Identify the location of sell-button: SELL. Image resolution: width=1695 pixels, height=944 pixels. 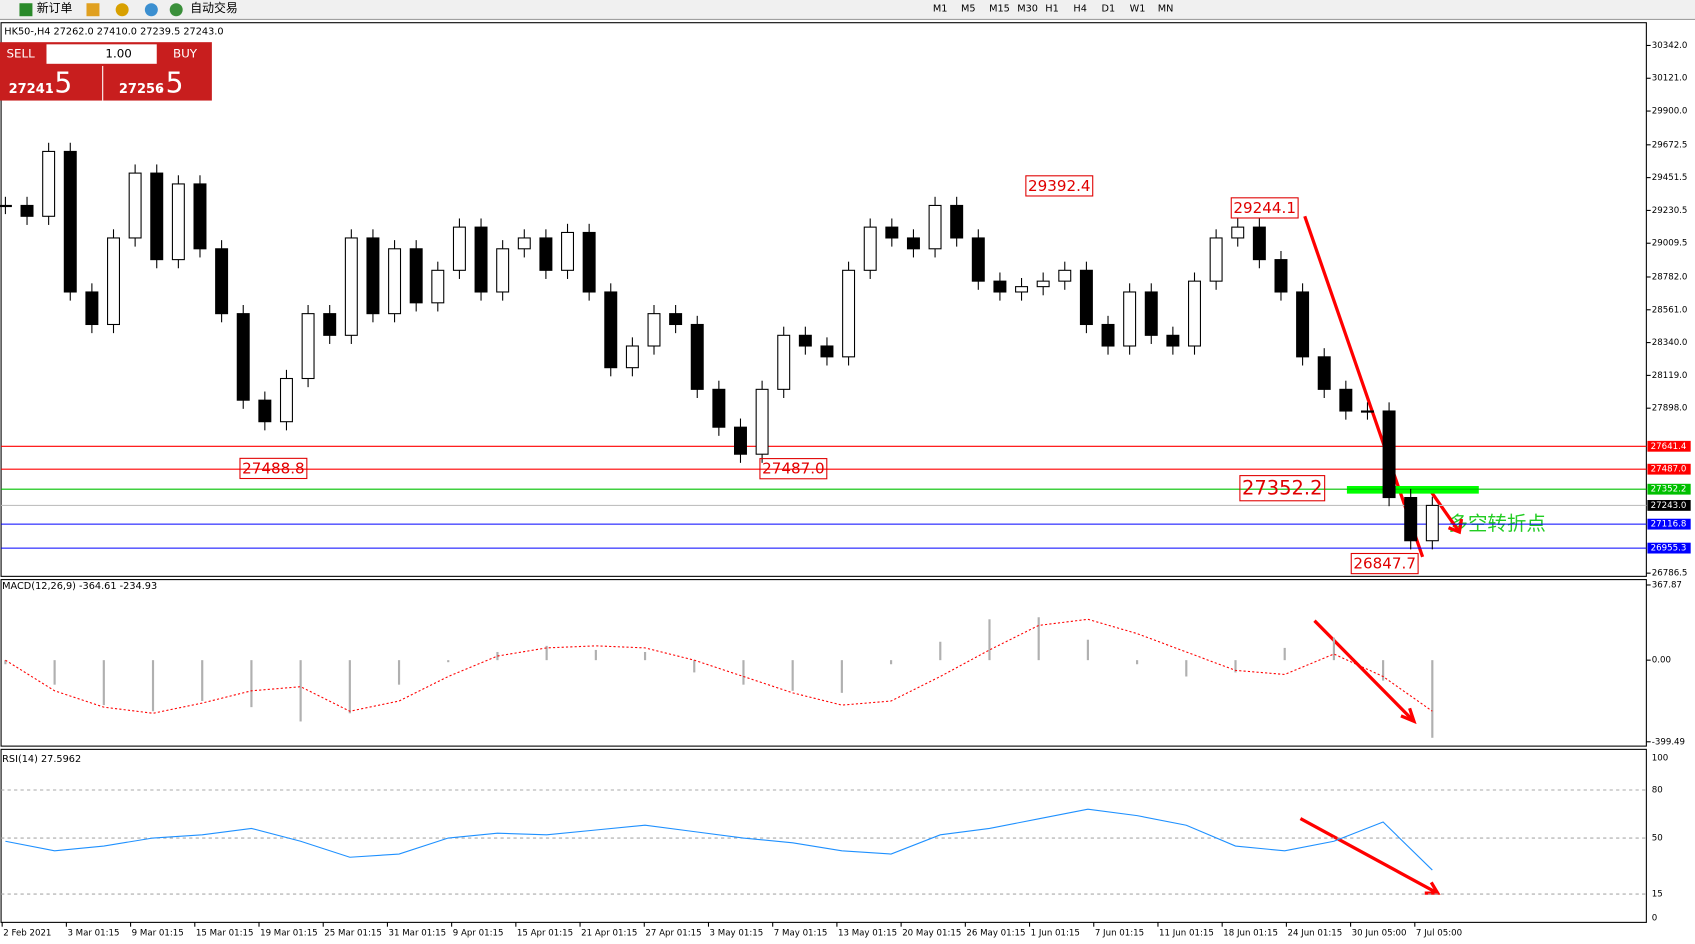
(20, 54).